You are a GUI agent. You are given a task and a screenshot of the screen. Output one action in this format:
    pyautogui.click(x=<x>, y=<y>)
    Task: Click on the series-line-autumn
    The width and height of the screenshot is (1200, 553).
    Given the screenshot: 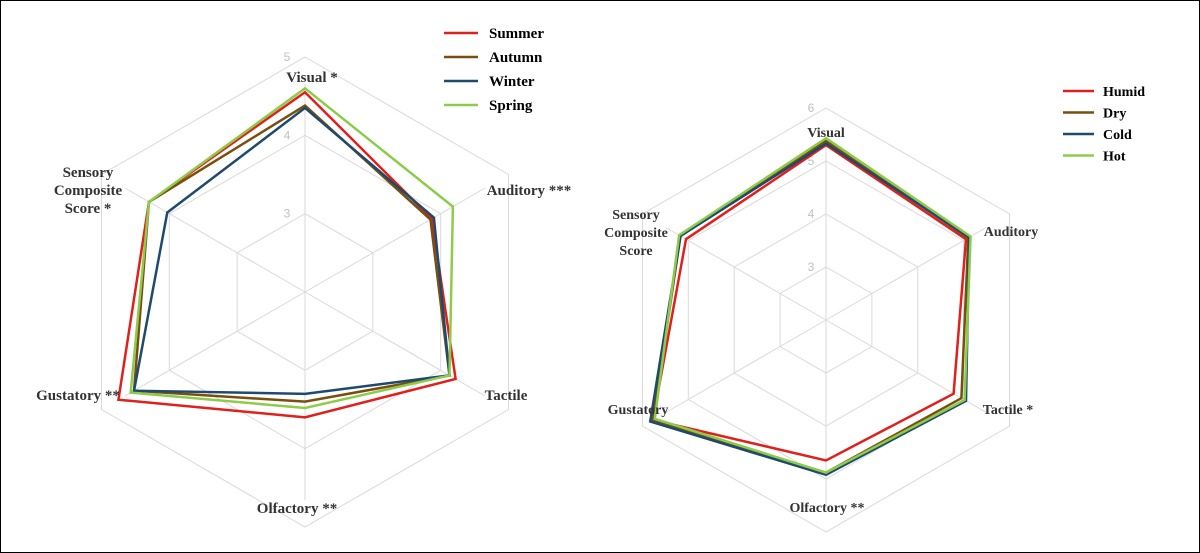 What is the action you would take?
    pyautogui.click(x=291, y=253)
    